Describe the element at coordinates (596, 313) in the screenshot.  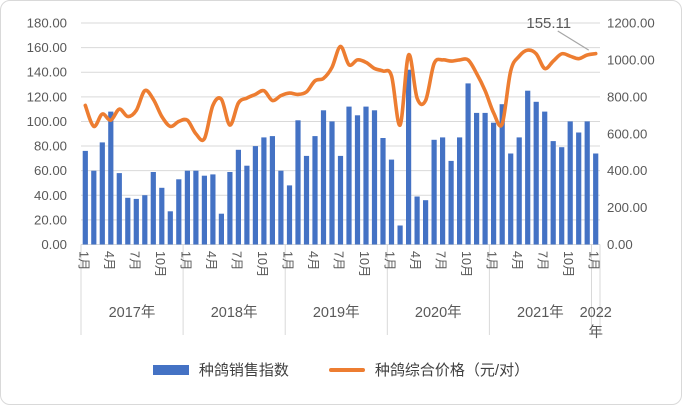
I see `year-label: 2022` at that location.